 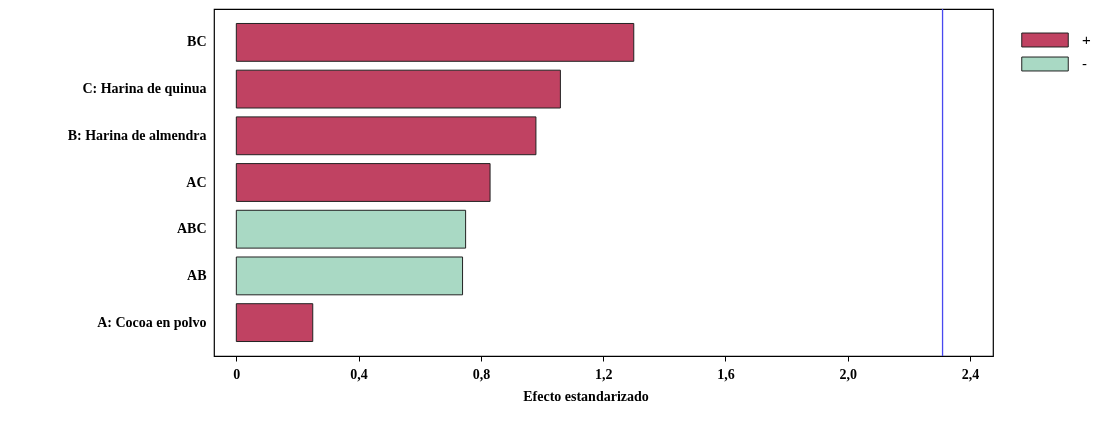 I want to click on x-tick-label: 0, so click(x=237, y=374).